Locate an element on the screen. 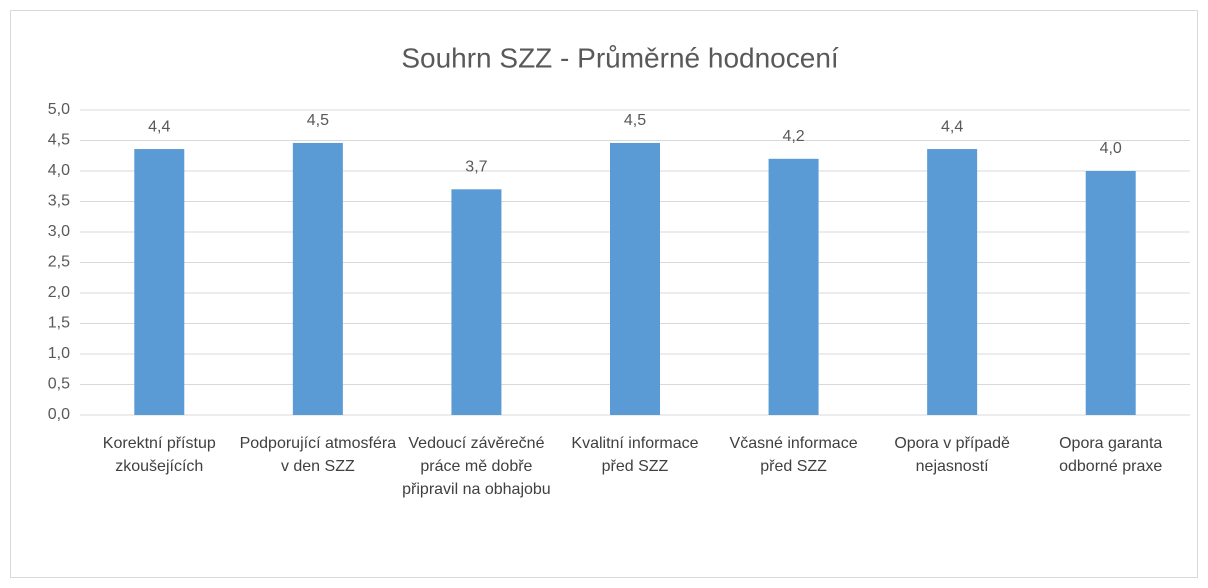 Image resolution: width=1208 pixels, height=588 pixels. y-tick-label: 2,0 is located at coordinates (59, 292).